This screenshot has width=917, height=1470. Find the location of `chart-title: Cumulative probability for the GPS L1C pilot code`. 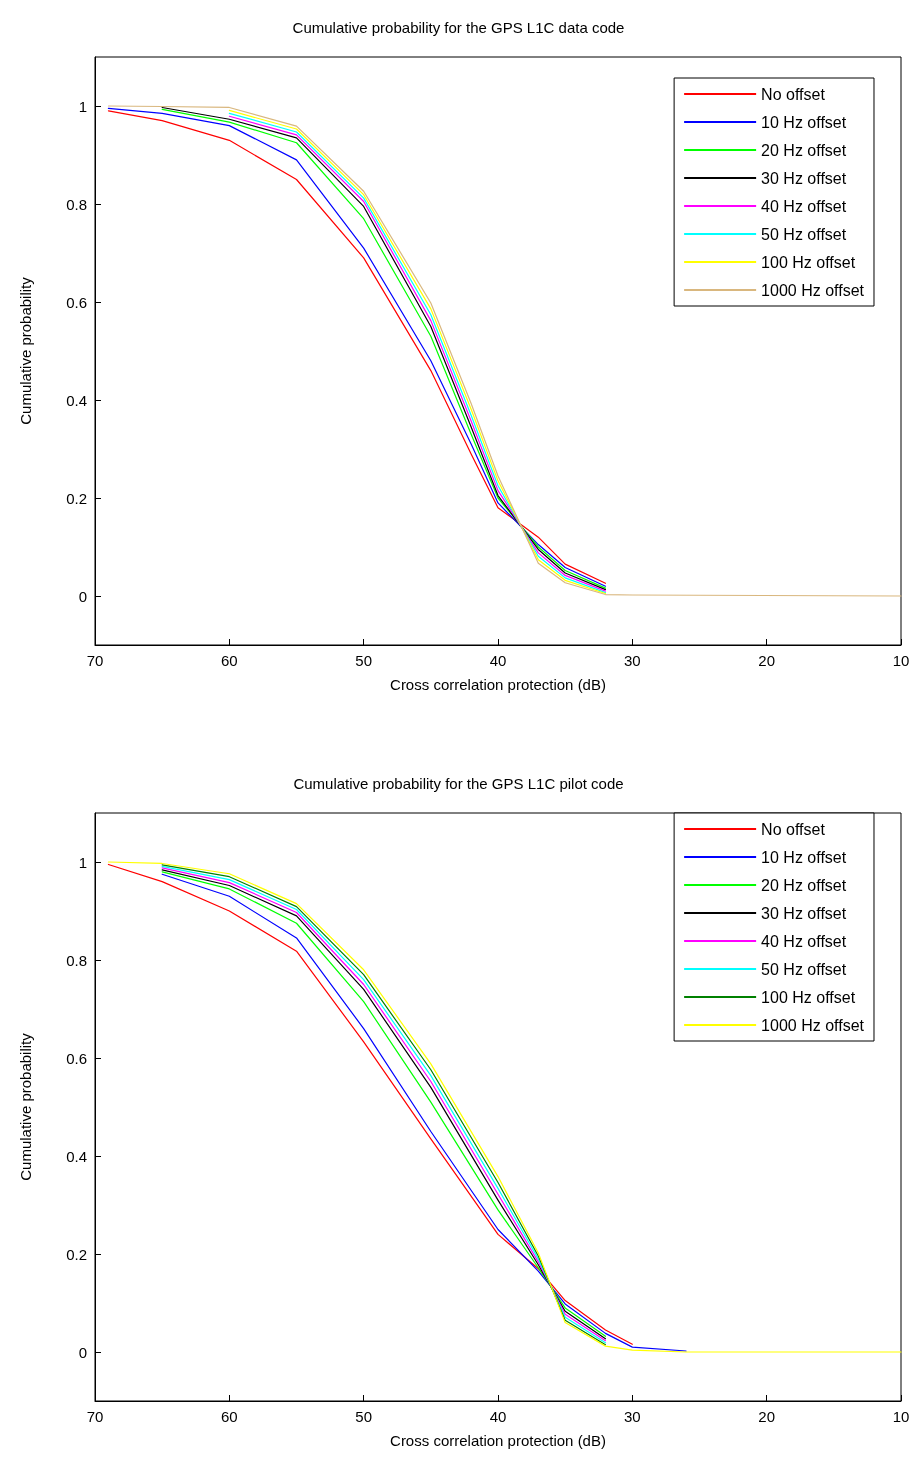

chart-title: Cumulative probability for the GPS L1C pilot code is located at coordinates (458, 783).